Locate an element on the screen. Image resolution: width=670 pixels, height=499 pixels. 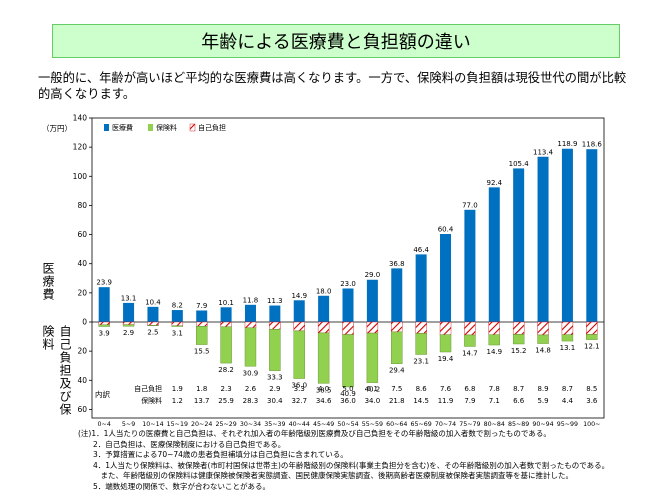
breakdown-self-value: 7.5 is located at coordinates (396, 389).